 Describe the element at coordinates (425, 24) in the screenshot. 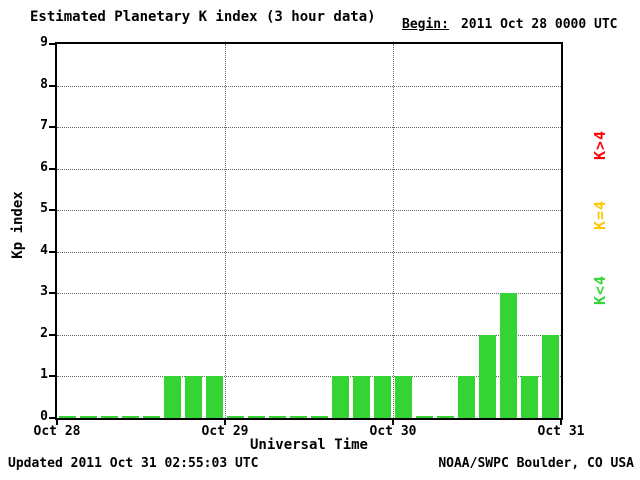

I see `begin-label: Begin:` at that location.